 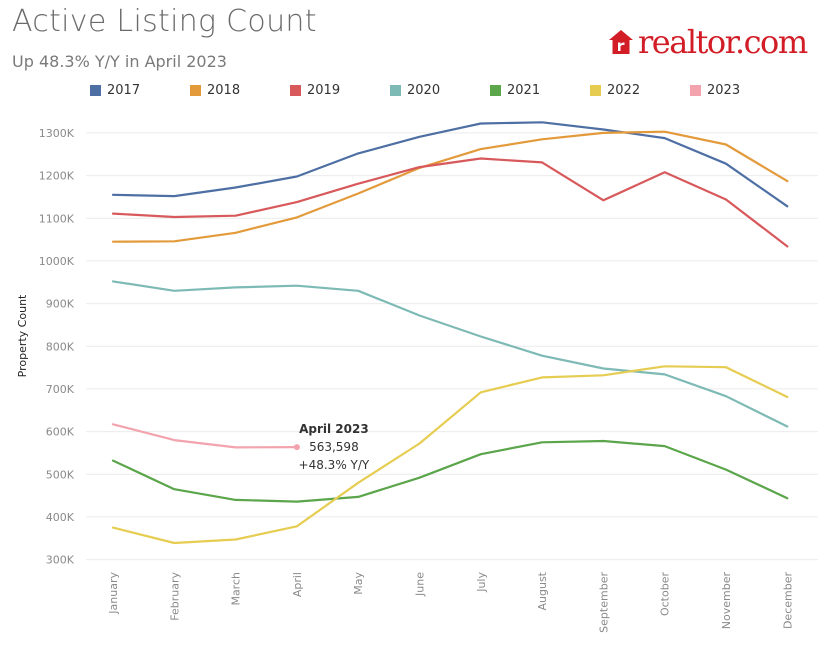 What do you see at coordinates (424, 90) in the screenshot?
I see `legend-label: 2020` at bounding box center [424, 90].